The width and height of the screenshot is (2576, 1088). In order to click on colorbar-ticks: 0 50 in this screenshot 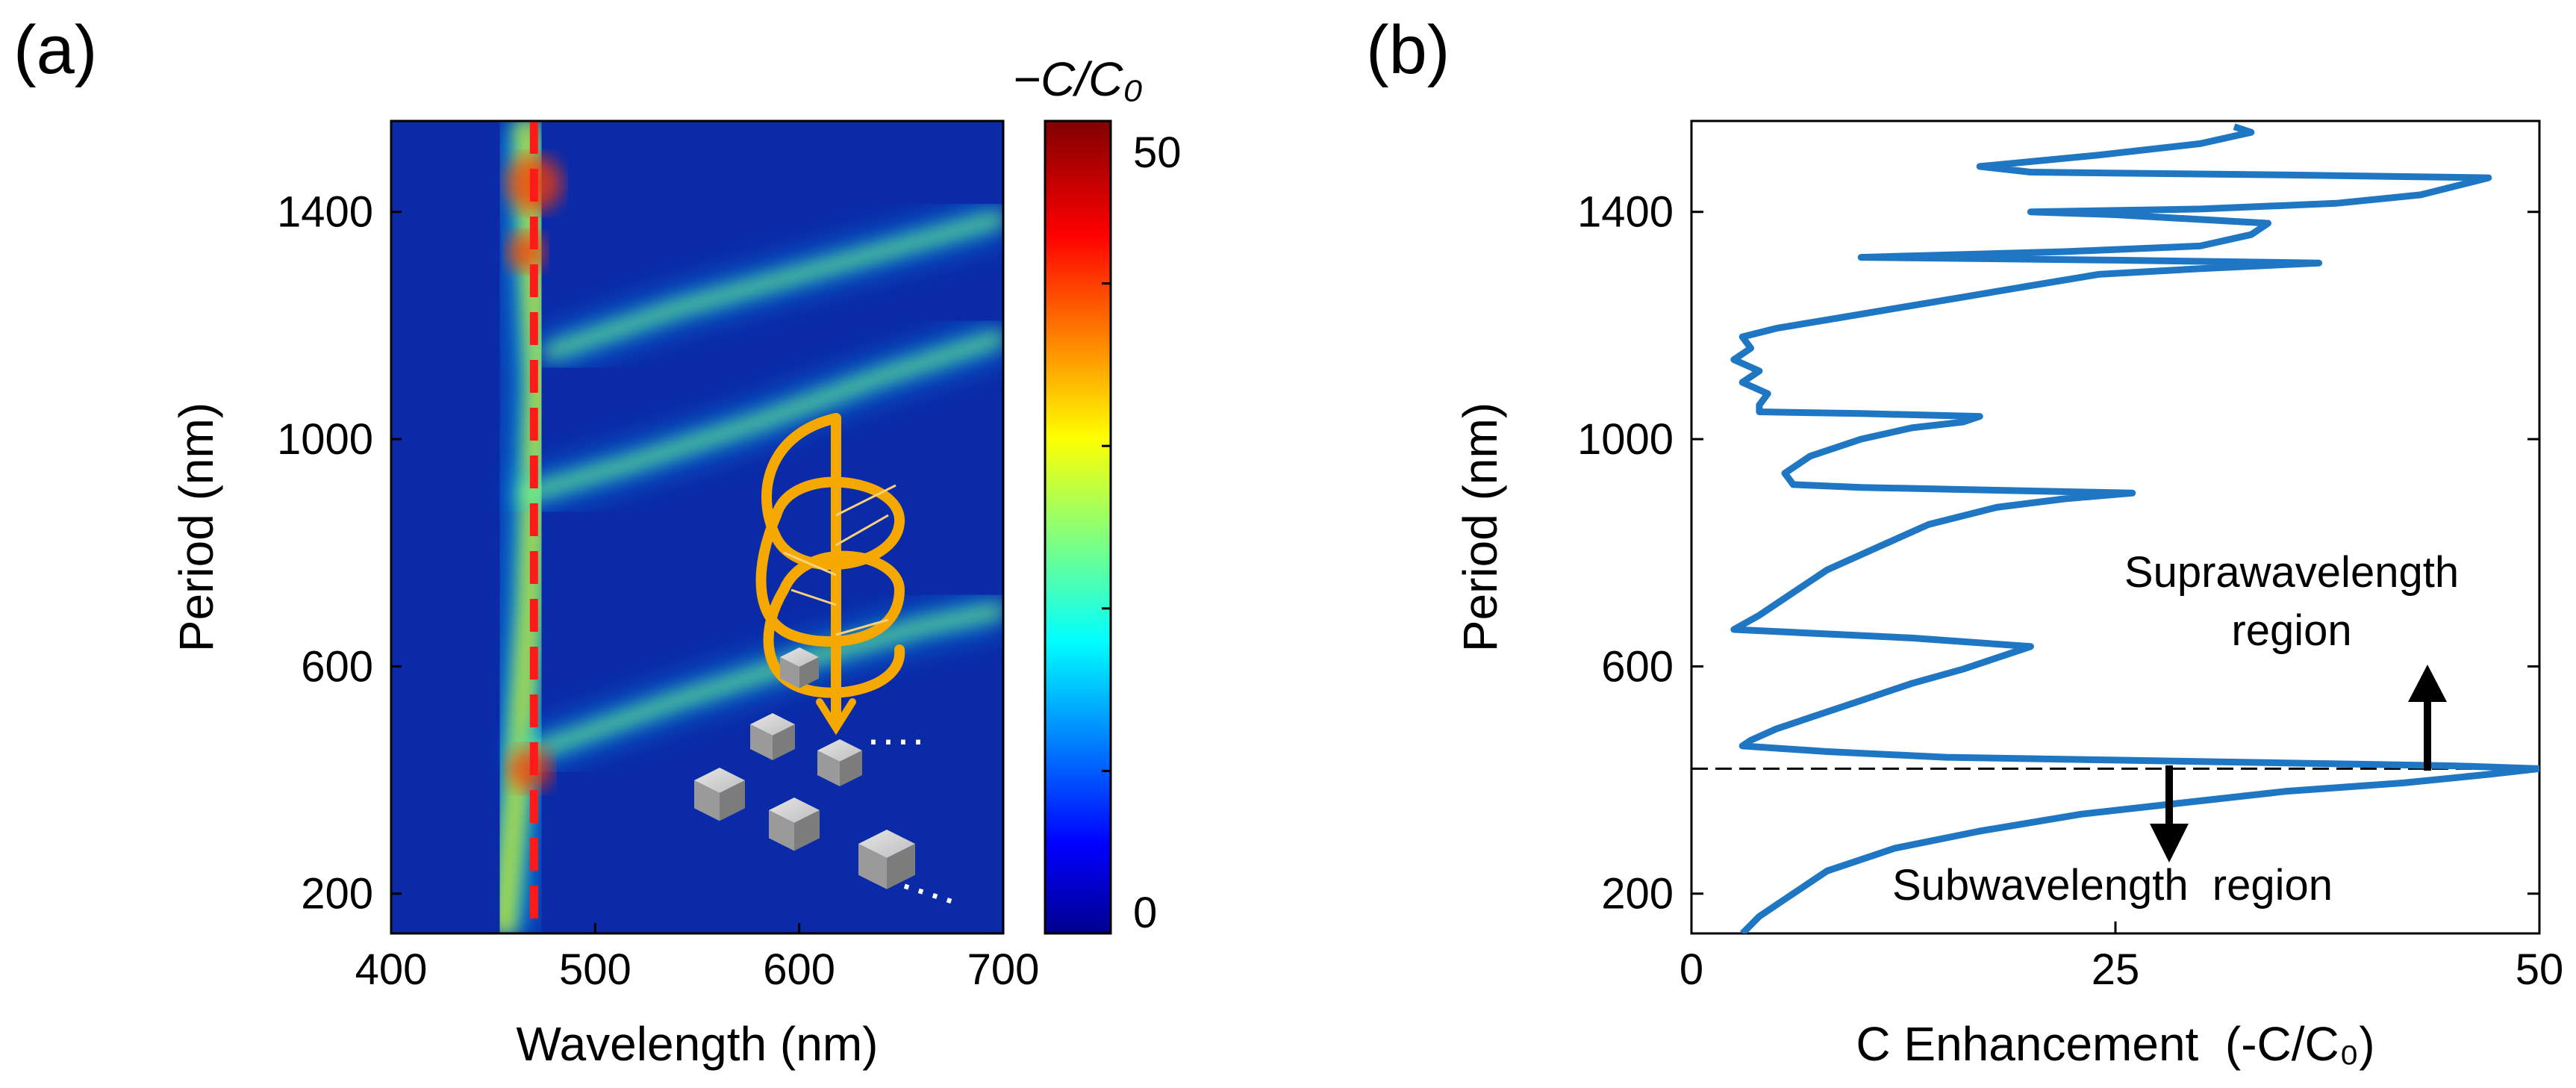, I will do `click(1142, 528)`.